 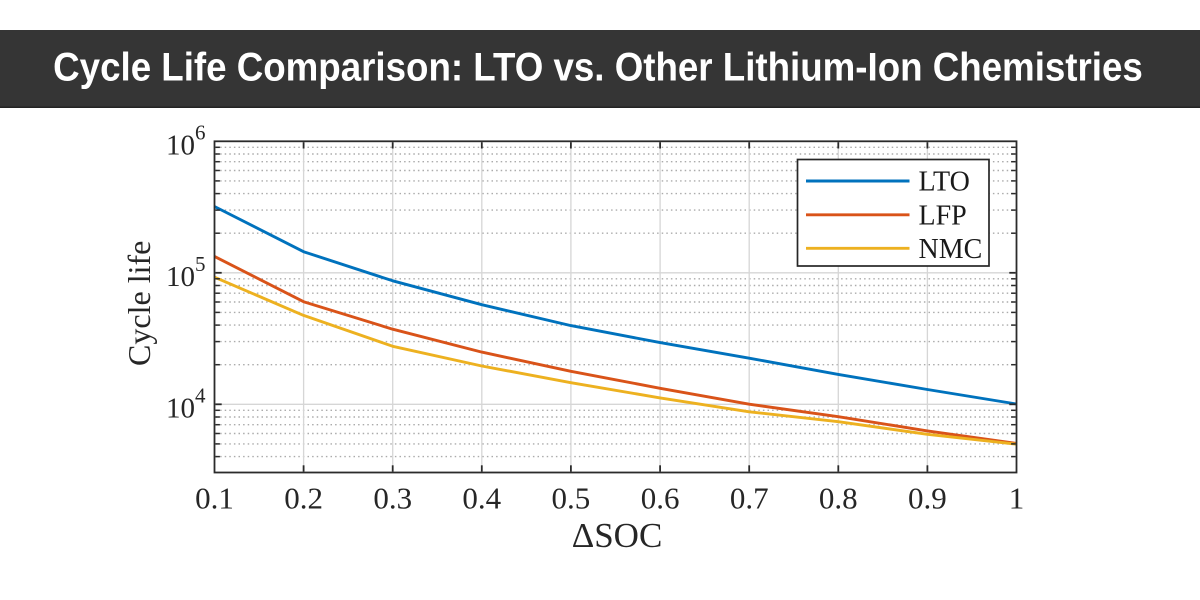 I want to click on svg-text: LFP, so click(x=943, y=216).